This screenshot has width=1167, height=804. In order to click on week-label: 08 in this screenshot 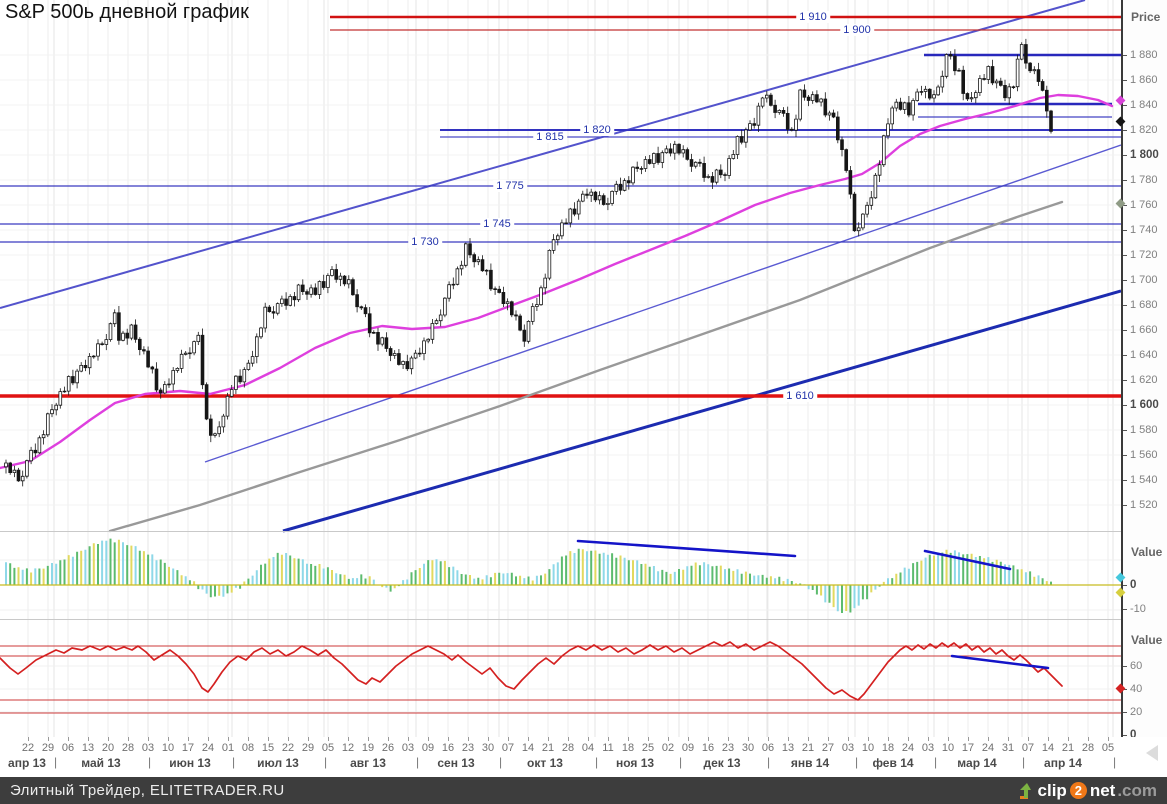, I will do `click(248, 748)`.